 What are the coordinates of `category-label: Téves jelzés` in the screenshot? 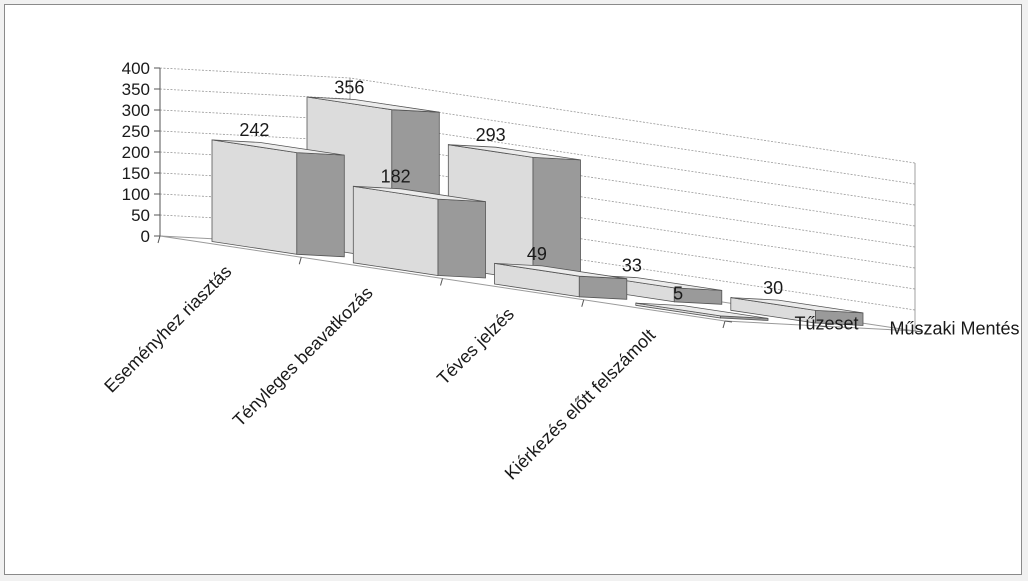 It's located at (475, 346).